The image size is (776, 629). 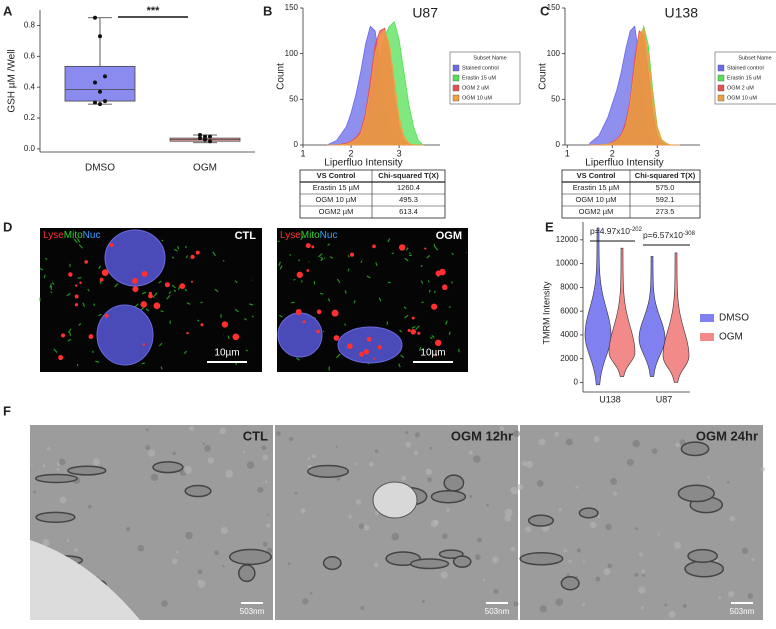 I want to click on x-tick-label: 3, so click(x=399, y=153).